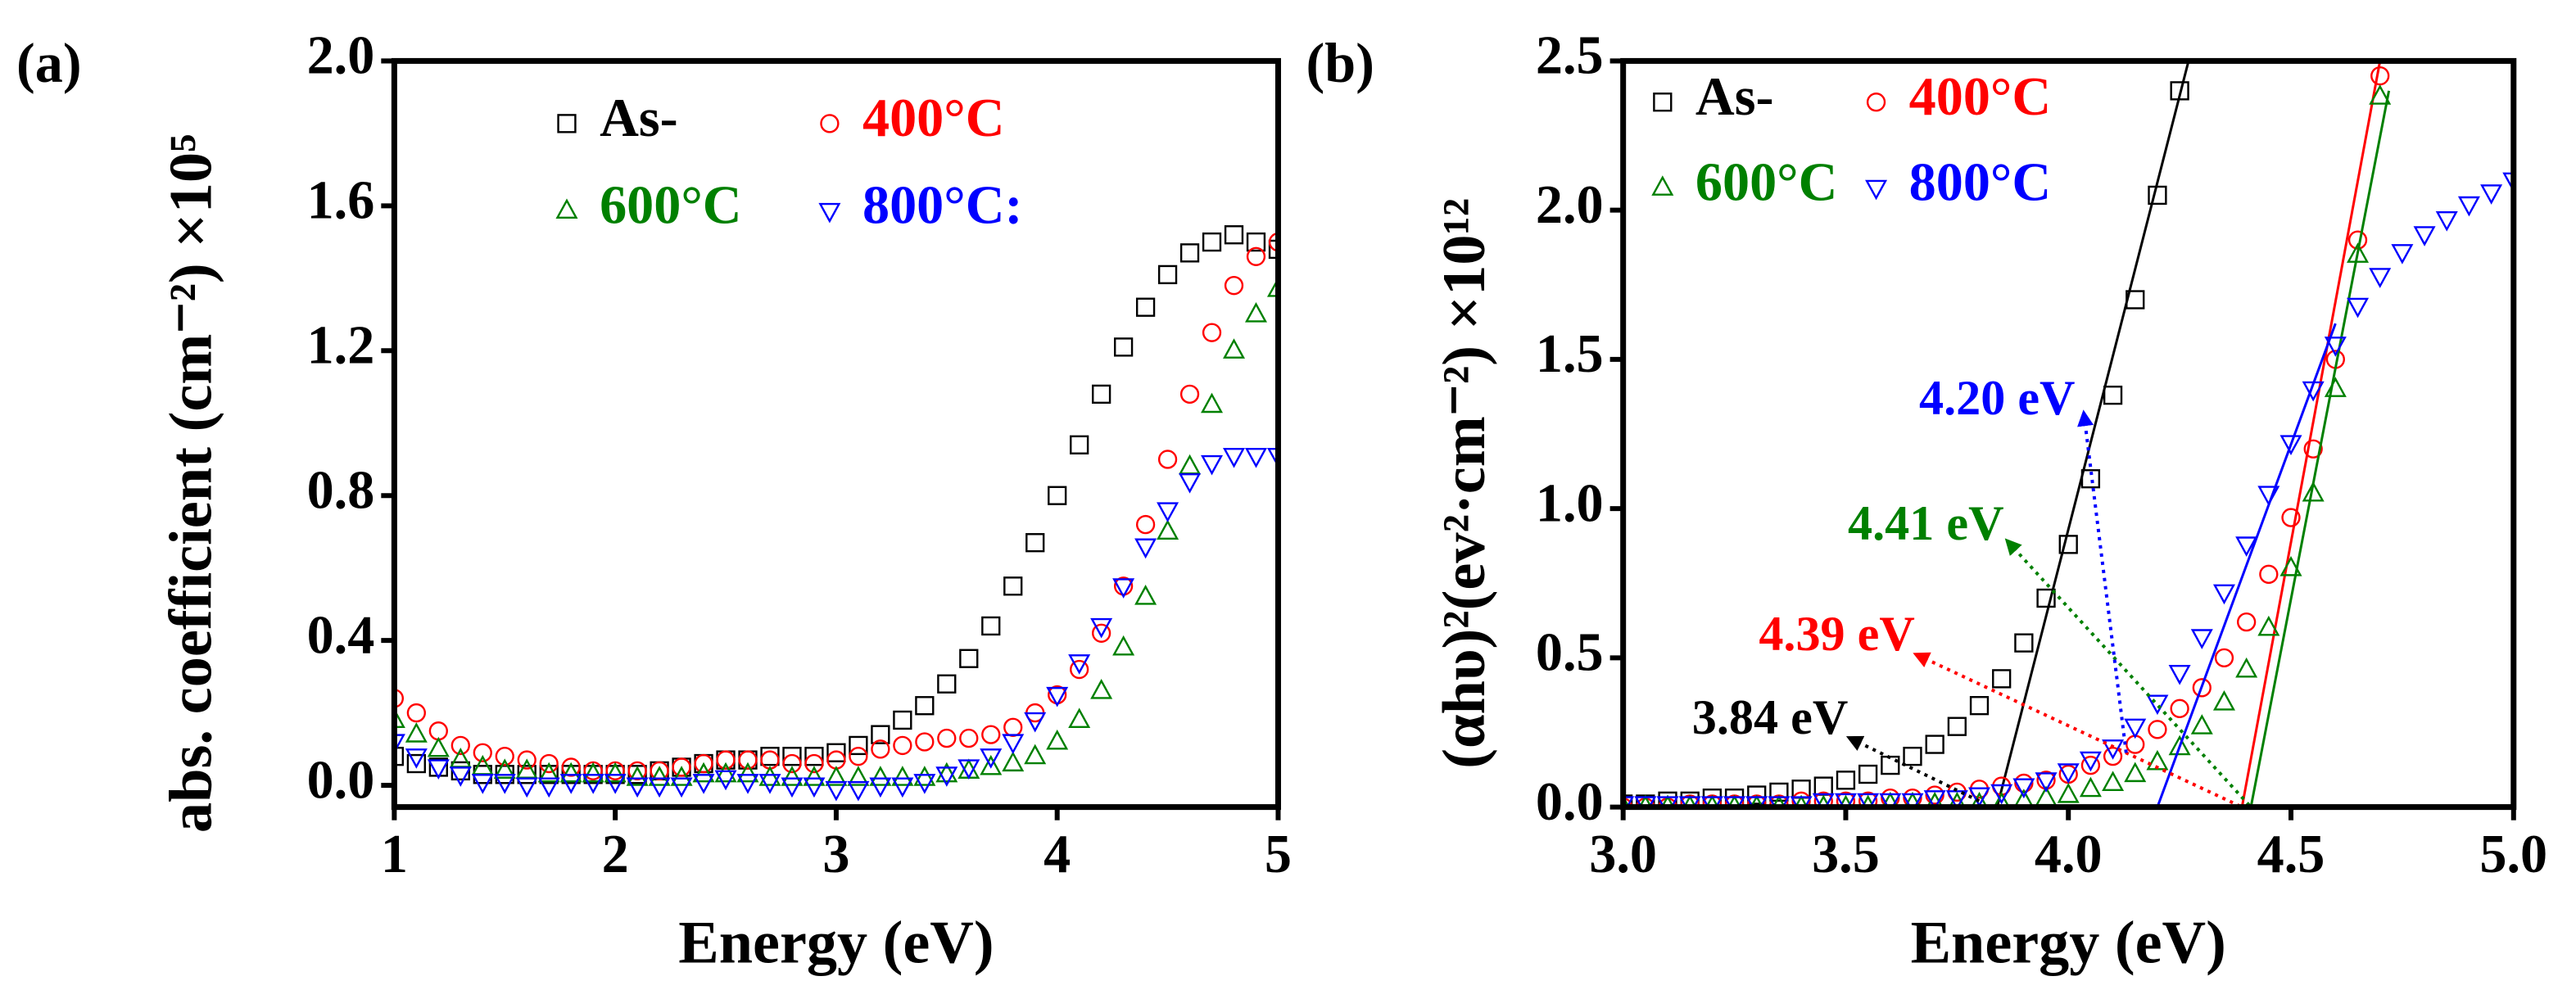  Describe the element at coordinates (1623, 855) in the screenshot. I see `x-tick-label: 3.0` at that location.